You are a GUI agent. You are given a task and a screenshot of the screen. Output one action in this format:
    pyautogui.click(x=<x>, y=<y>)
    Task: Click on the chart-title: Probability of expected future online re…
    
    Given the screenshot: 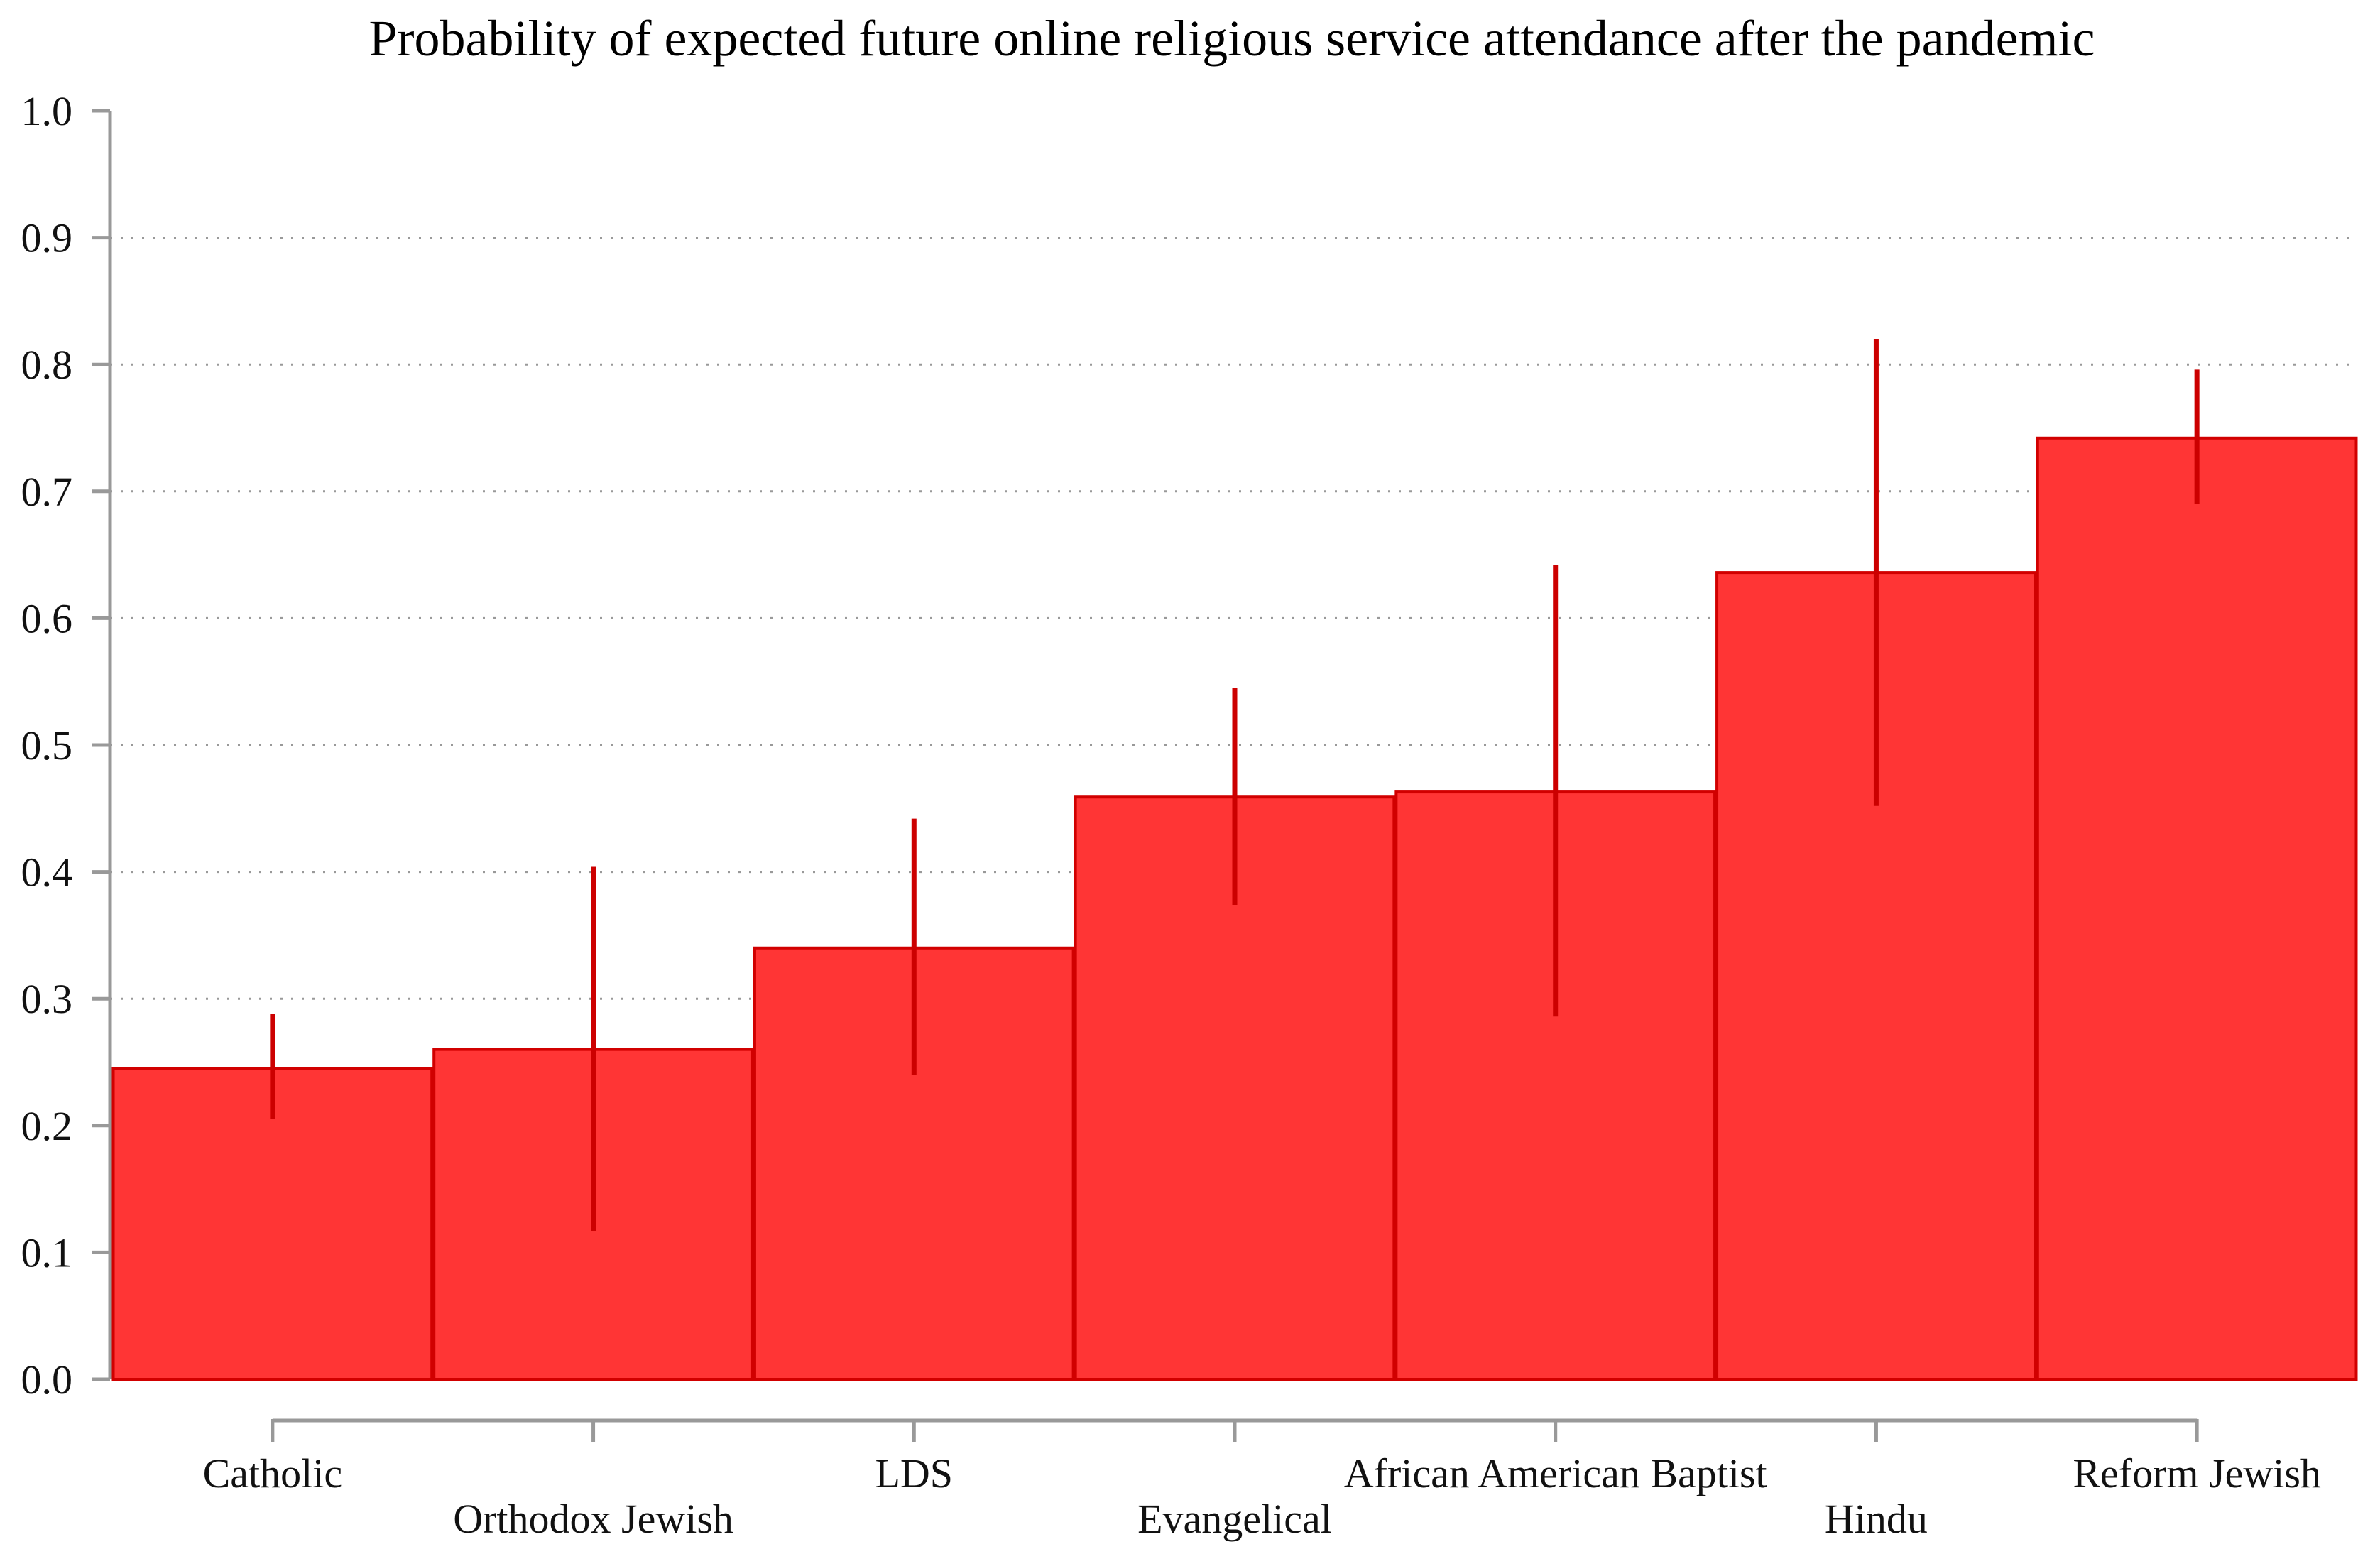 What is the action you would take?
    pyautogui.click(x=1232, y=38)
    